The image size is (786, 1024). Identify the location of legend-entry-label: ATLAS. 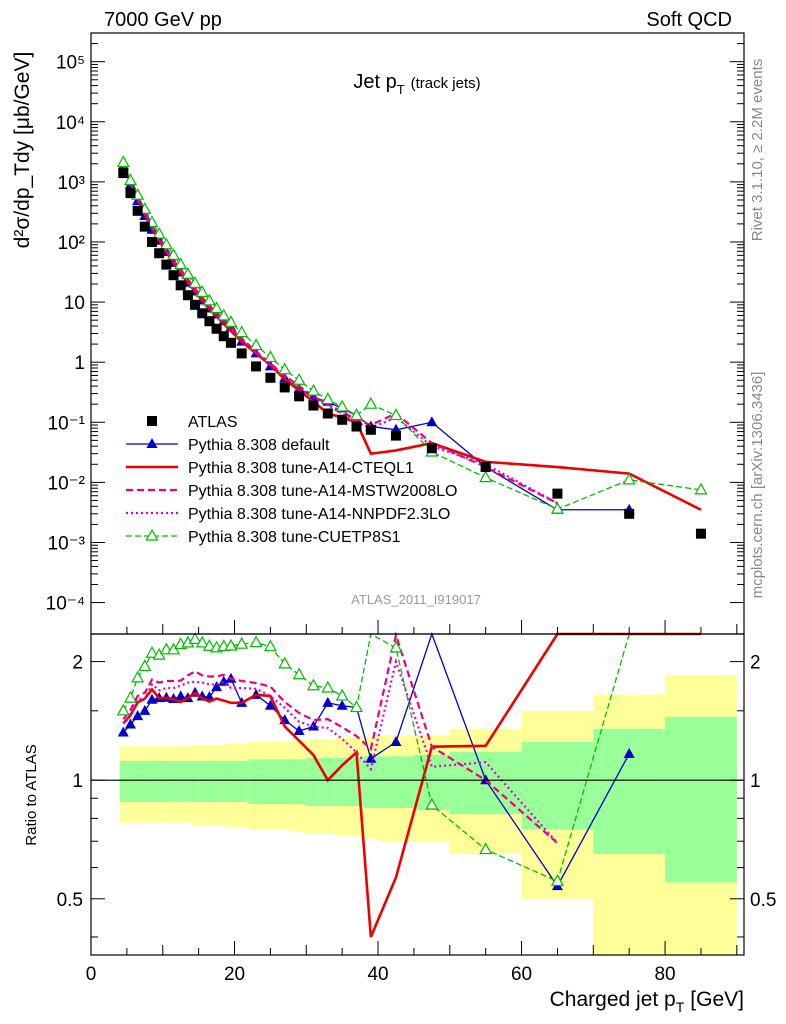
(213, 422).